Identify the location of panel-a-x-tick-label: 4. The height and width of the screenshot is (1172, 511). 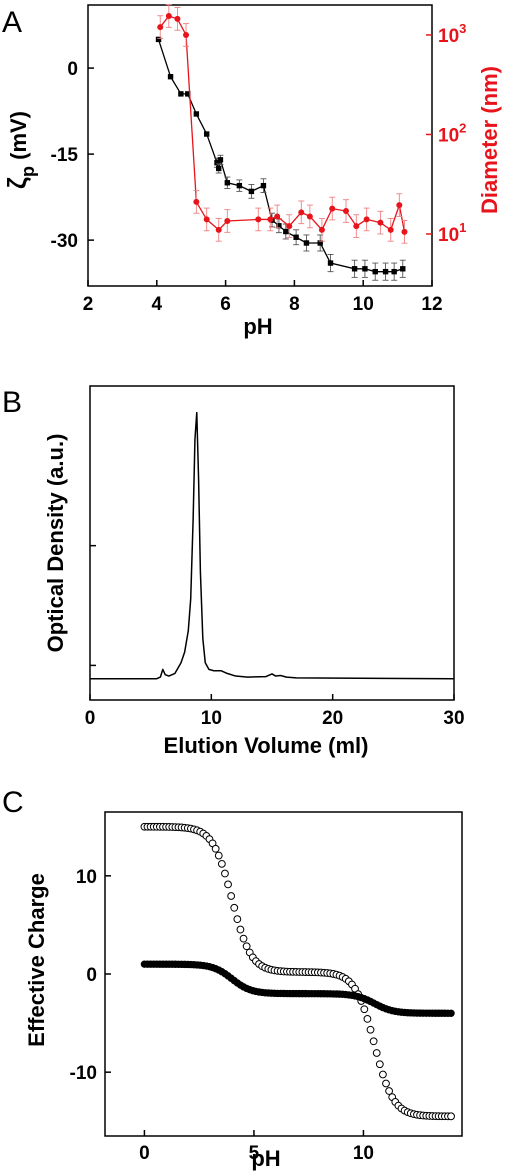
(157, 304).